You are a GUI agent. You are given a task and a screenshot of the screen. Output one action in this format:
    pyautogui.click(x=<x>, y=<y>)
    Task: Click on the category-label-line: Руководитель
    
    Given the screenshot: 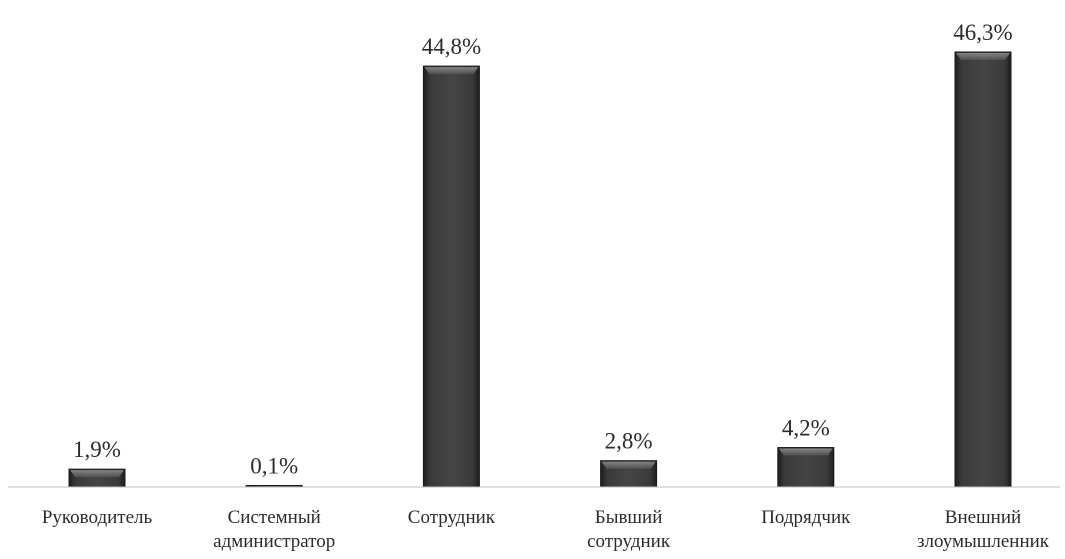 What is the action you would take?
    pyautogui.click(x=97, y=517)
    